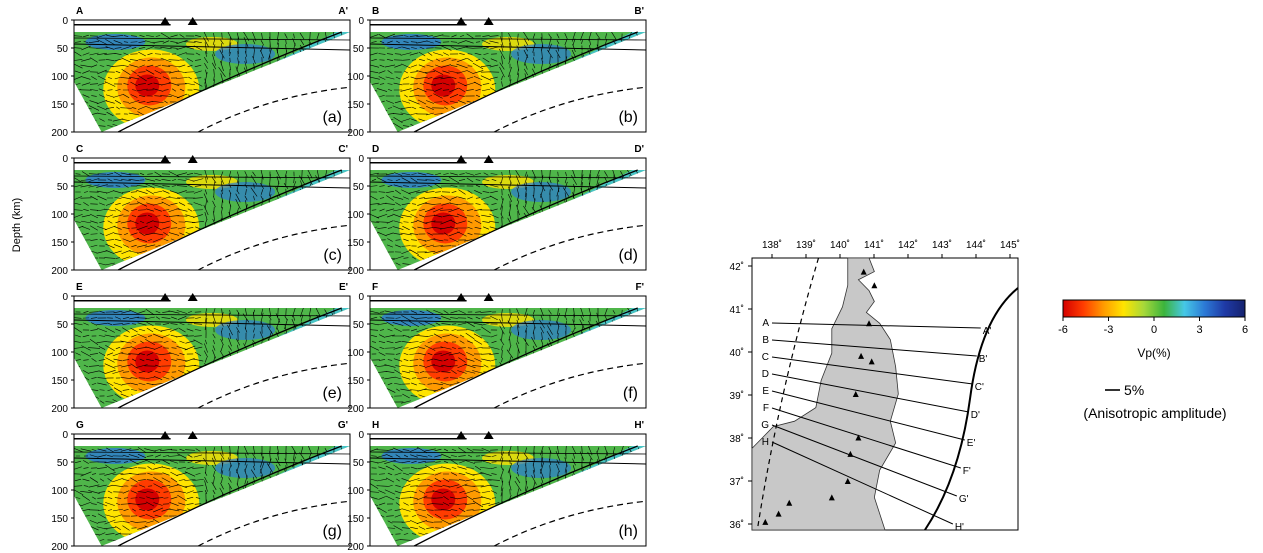  Describe the element at coordinates (942, 245) in the screenshot. I see `lon-tick-label: 143˚` at that location.